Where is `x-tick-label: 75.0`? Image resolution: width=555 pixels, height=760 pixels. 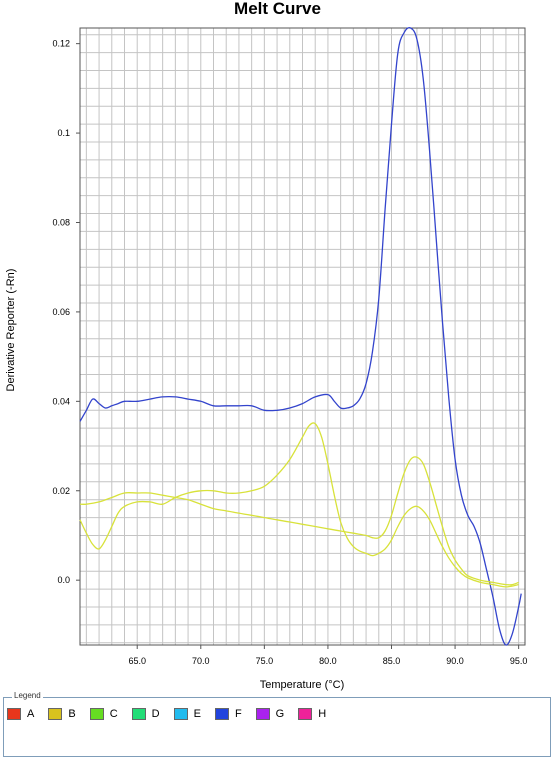
x-tick-label: 75.0 is located at coordinates (265, 661).